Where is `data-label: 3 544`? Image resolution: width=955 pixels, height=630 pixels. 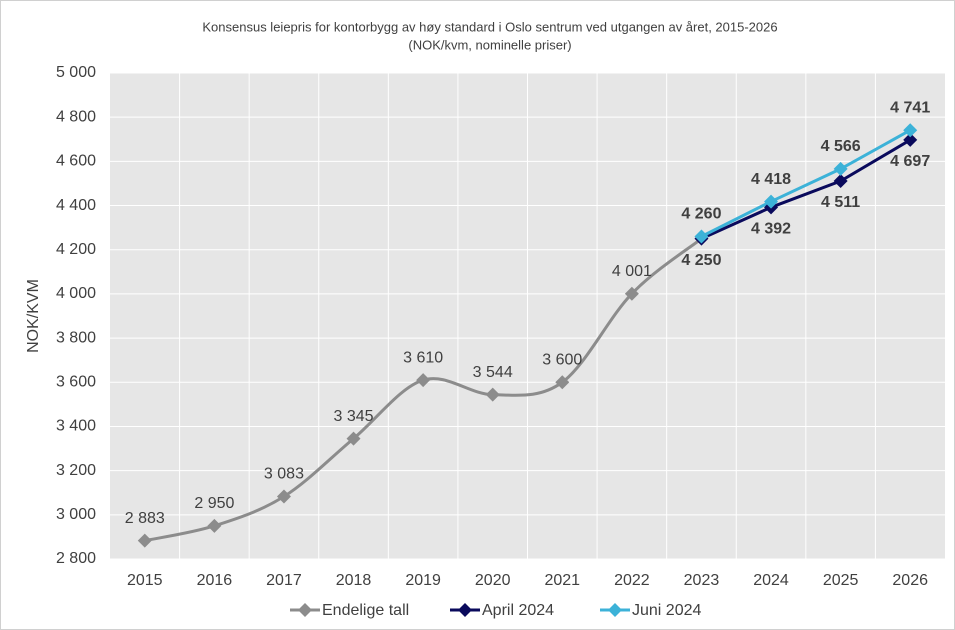 data-label: 3 544 is located at coordinates (493, 372).